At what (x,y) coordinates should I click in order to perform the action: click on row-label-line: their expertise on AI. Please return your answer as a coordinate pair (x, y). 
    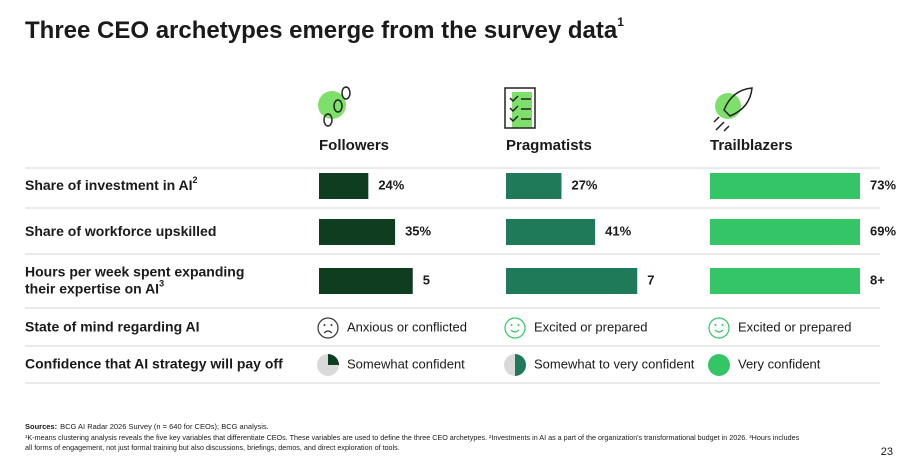
    Looking at the image, I should click on (92, 288).